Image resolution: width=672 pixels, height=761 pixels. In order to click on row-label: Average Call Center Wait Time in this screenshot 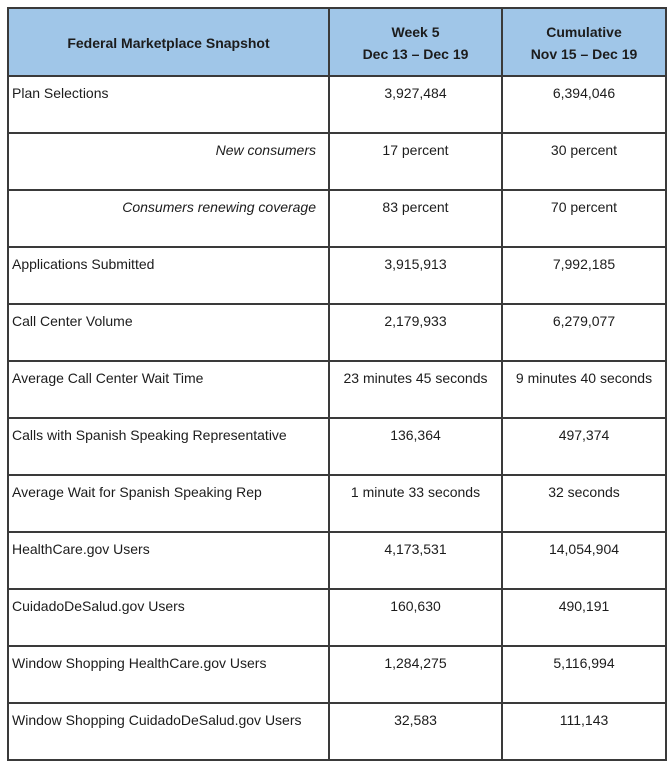, I will do `click(168, 389)`.